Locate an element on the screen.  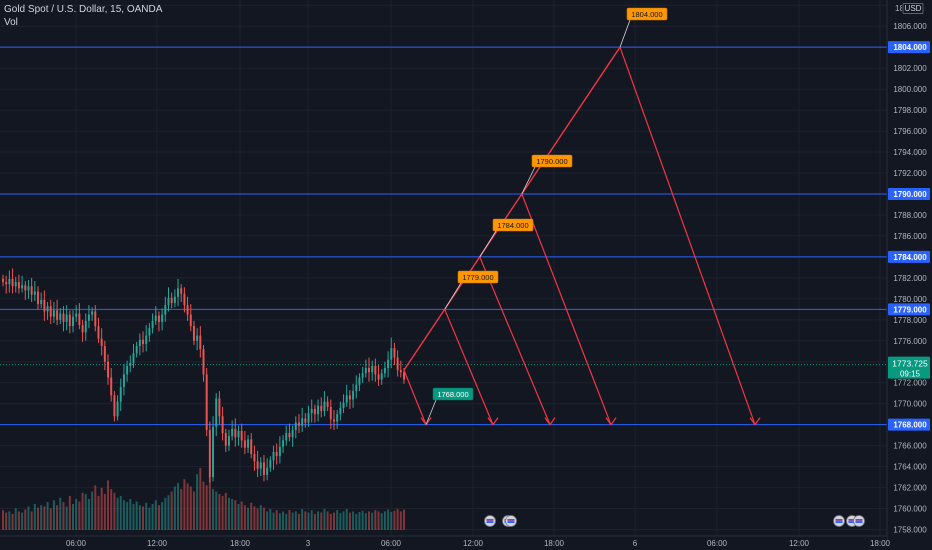
callout-label: 1784.000 is located at coordinates (512, 225).